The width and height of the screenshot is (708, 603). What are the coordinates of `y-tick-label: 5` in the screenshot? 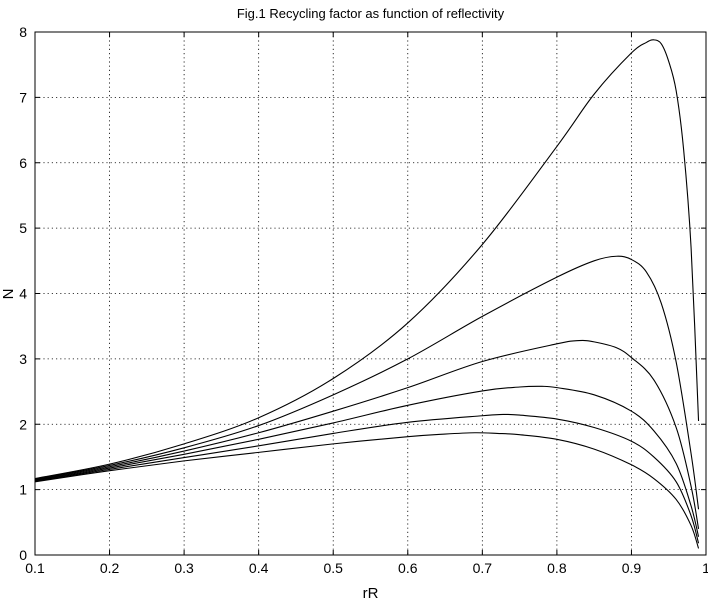 It's located at (23, 228).